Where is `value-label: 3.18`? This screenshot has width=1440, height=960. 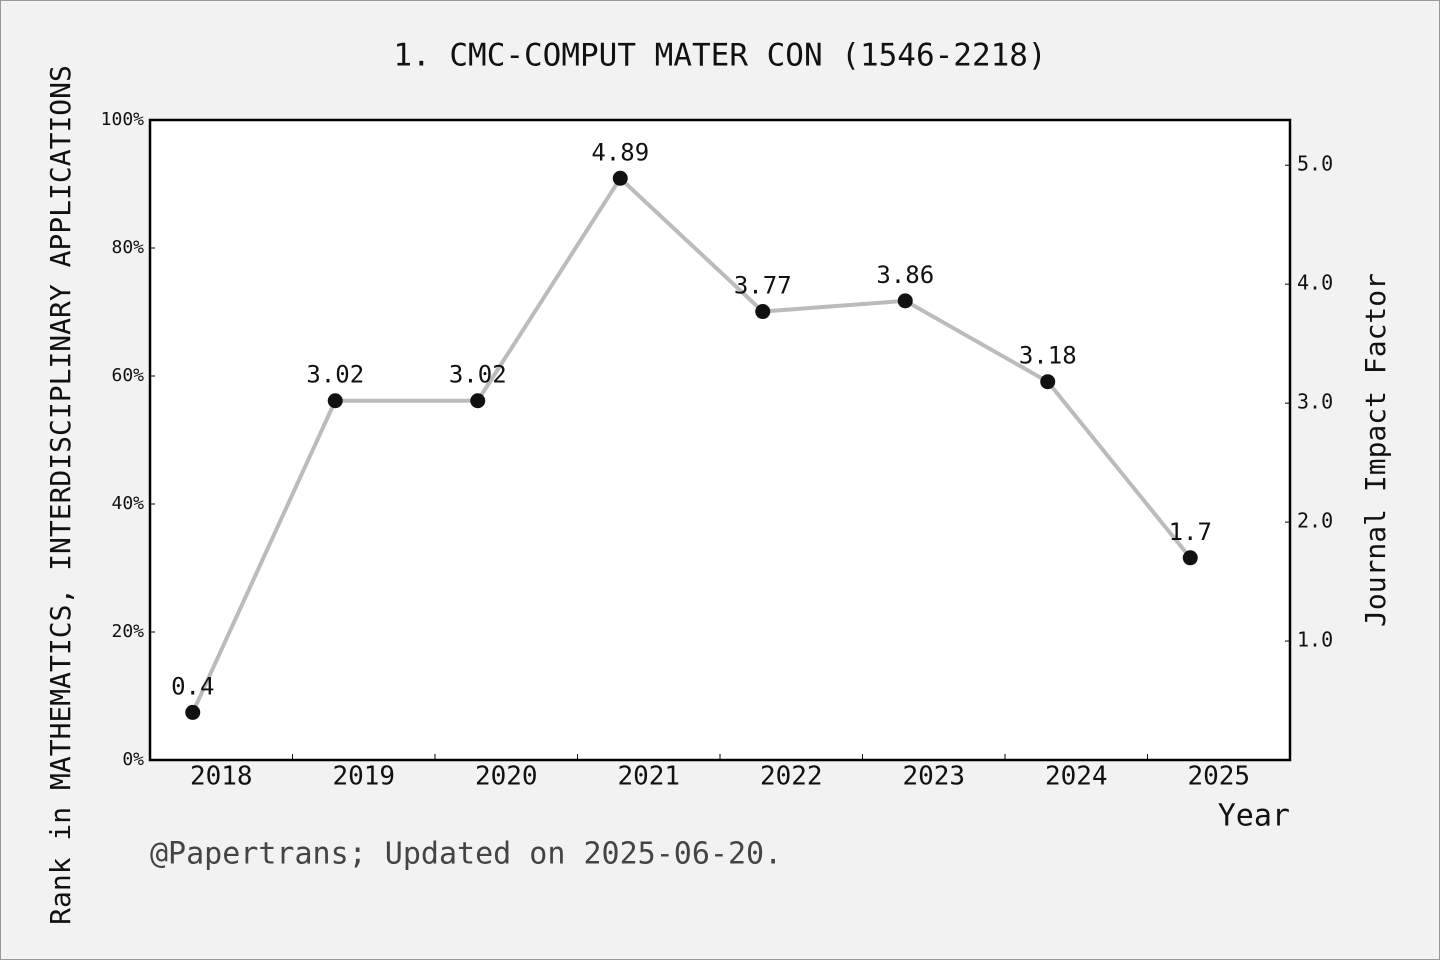 value-label: 3.18 is located at coordinates (1048, 356).